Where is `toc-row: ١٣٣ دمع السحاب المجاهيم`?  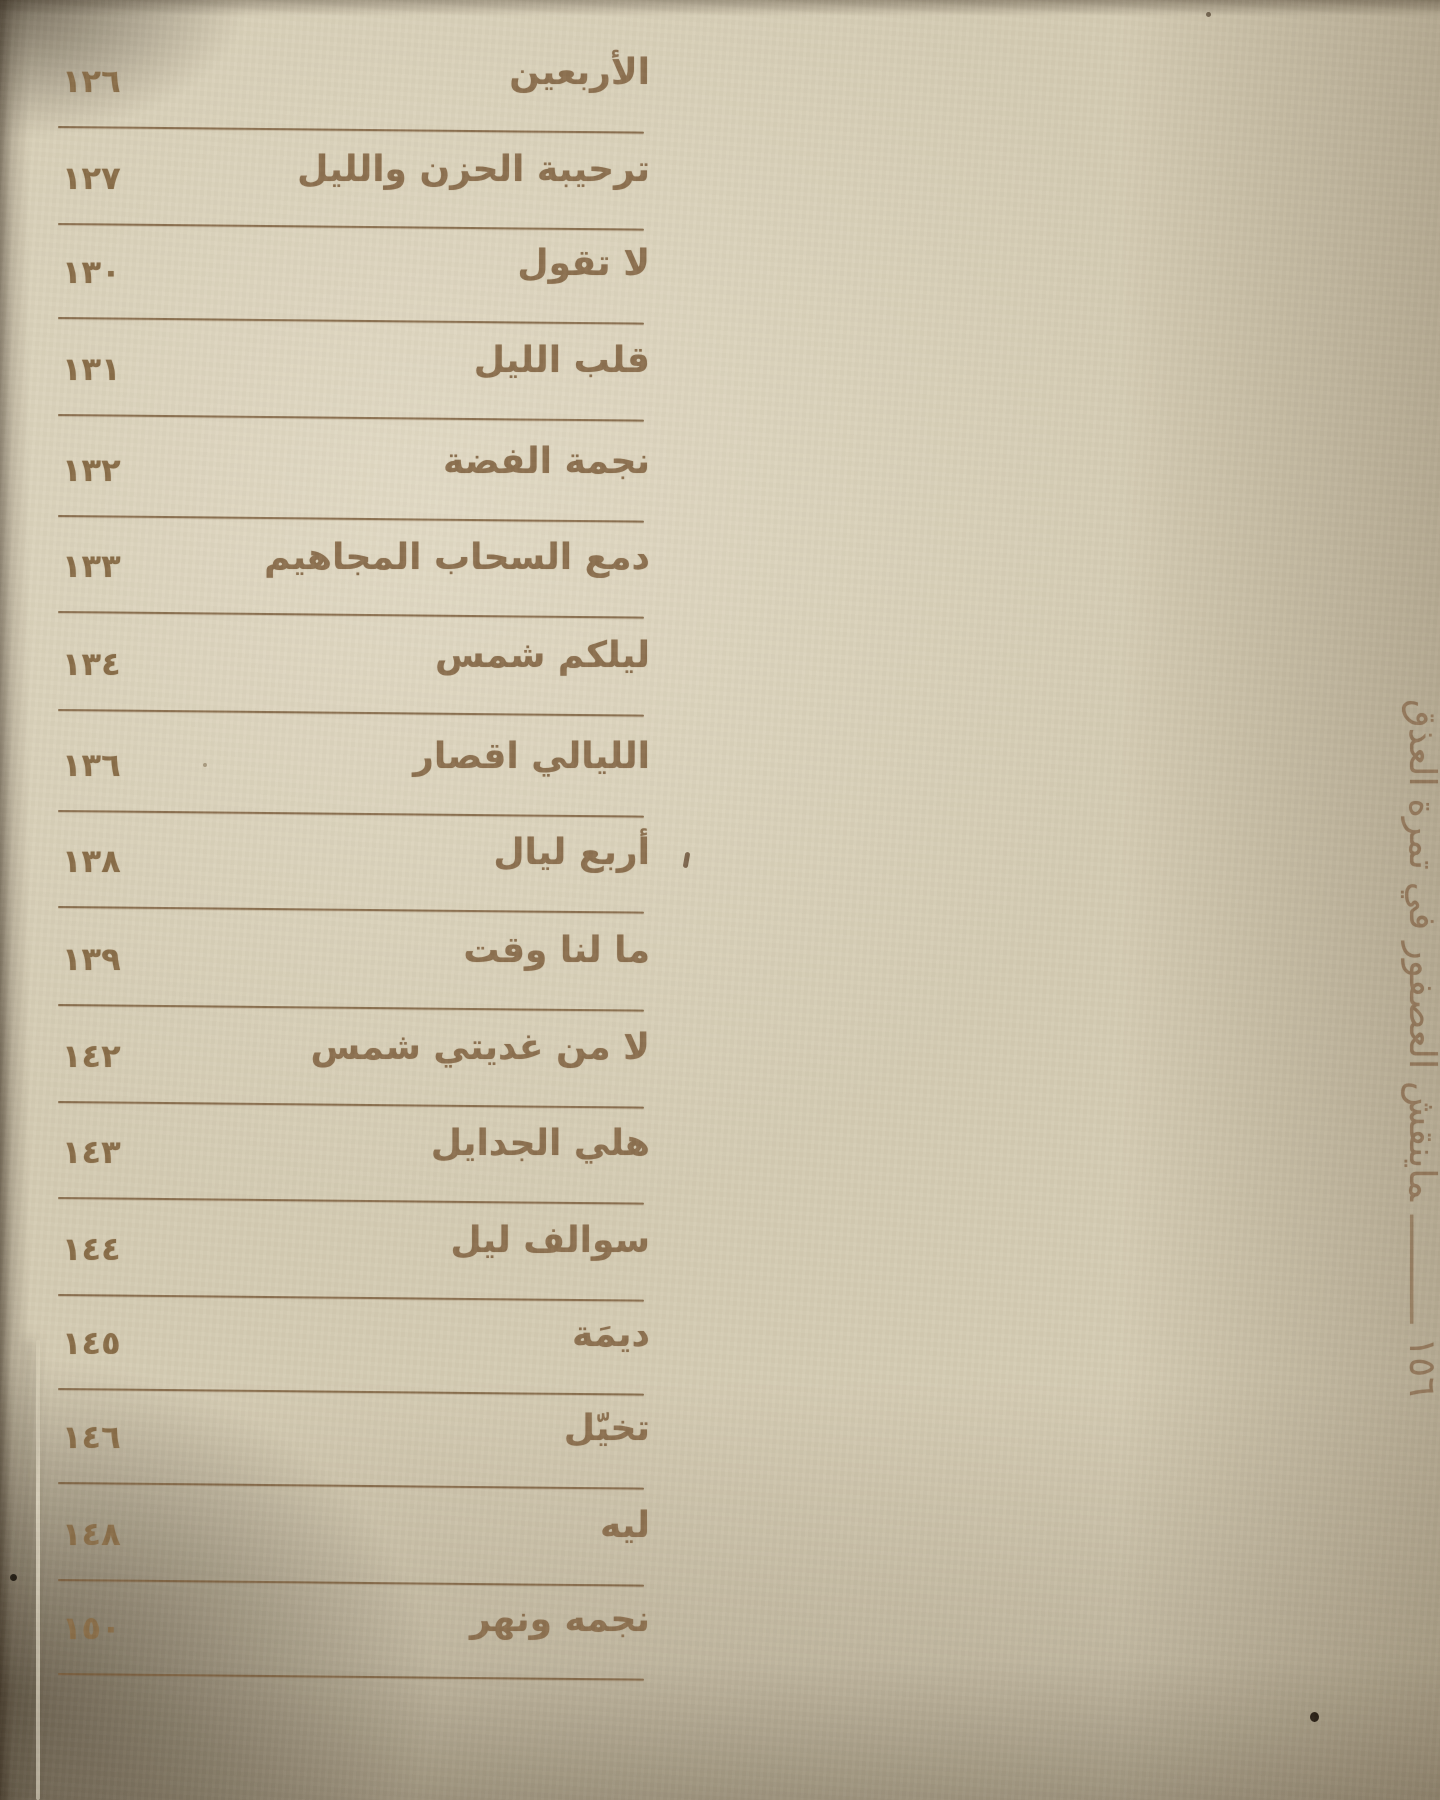 toc-row: ١٣٣ دمع السحاب المجاهيم is located at coordinates (720, 575).